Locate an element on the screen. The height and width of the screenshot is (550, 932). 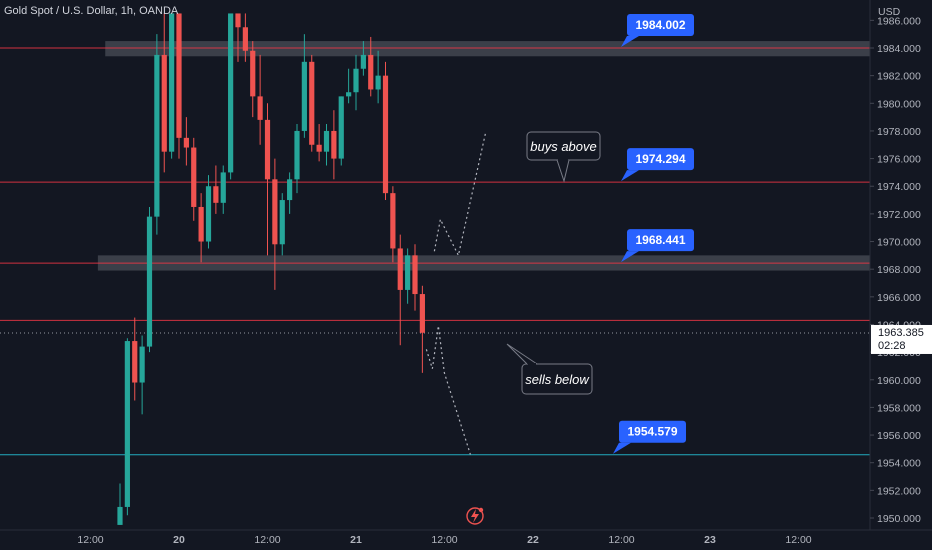
y-tick-label: 1960.000 is located at coordinates (899, 381).